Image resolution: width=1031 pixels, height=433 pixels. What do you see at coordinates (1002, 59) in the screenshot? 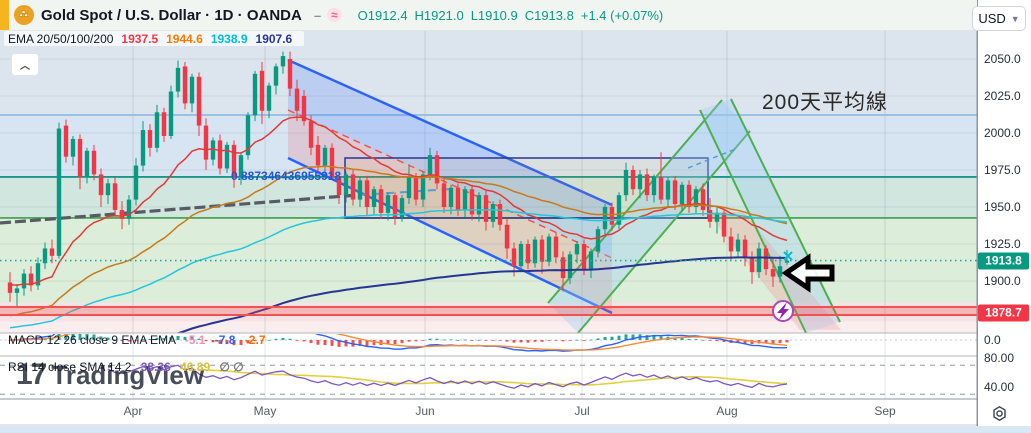
I see `price-label: 2050.0` at bounding box center [1002, 59].